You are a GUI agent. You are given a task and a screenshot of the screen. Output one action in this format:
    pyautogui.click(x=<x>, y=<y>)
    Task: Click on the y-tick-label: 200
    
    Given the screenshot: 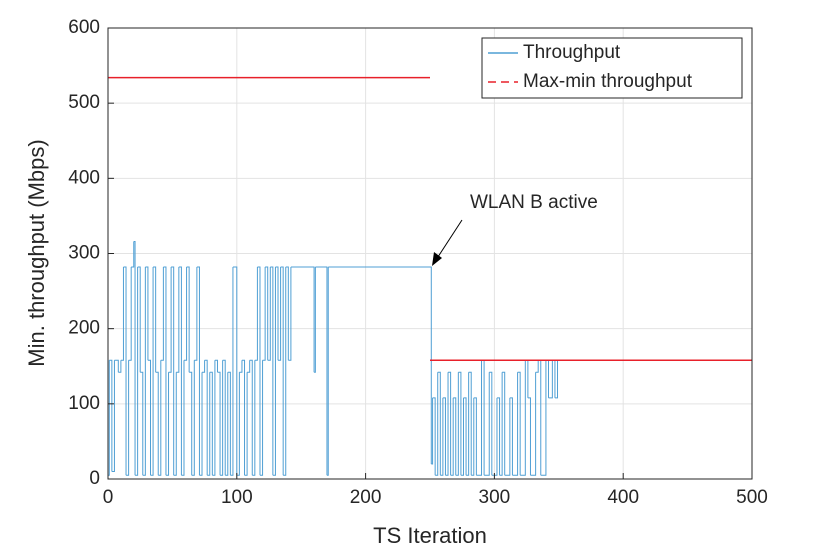 What is the action you would take?
    pyautogui.click(x=84, y=328)
    